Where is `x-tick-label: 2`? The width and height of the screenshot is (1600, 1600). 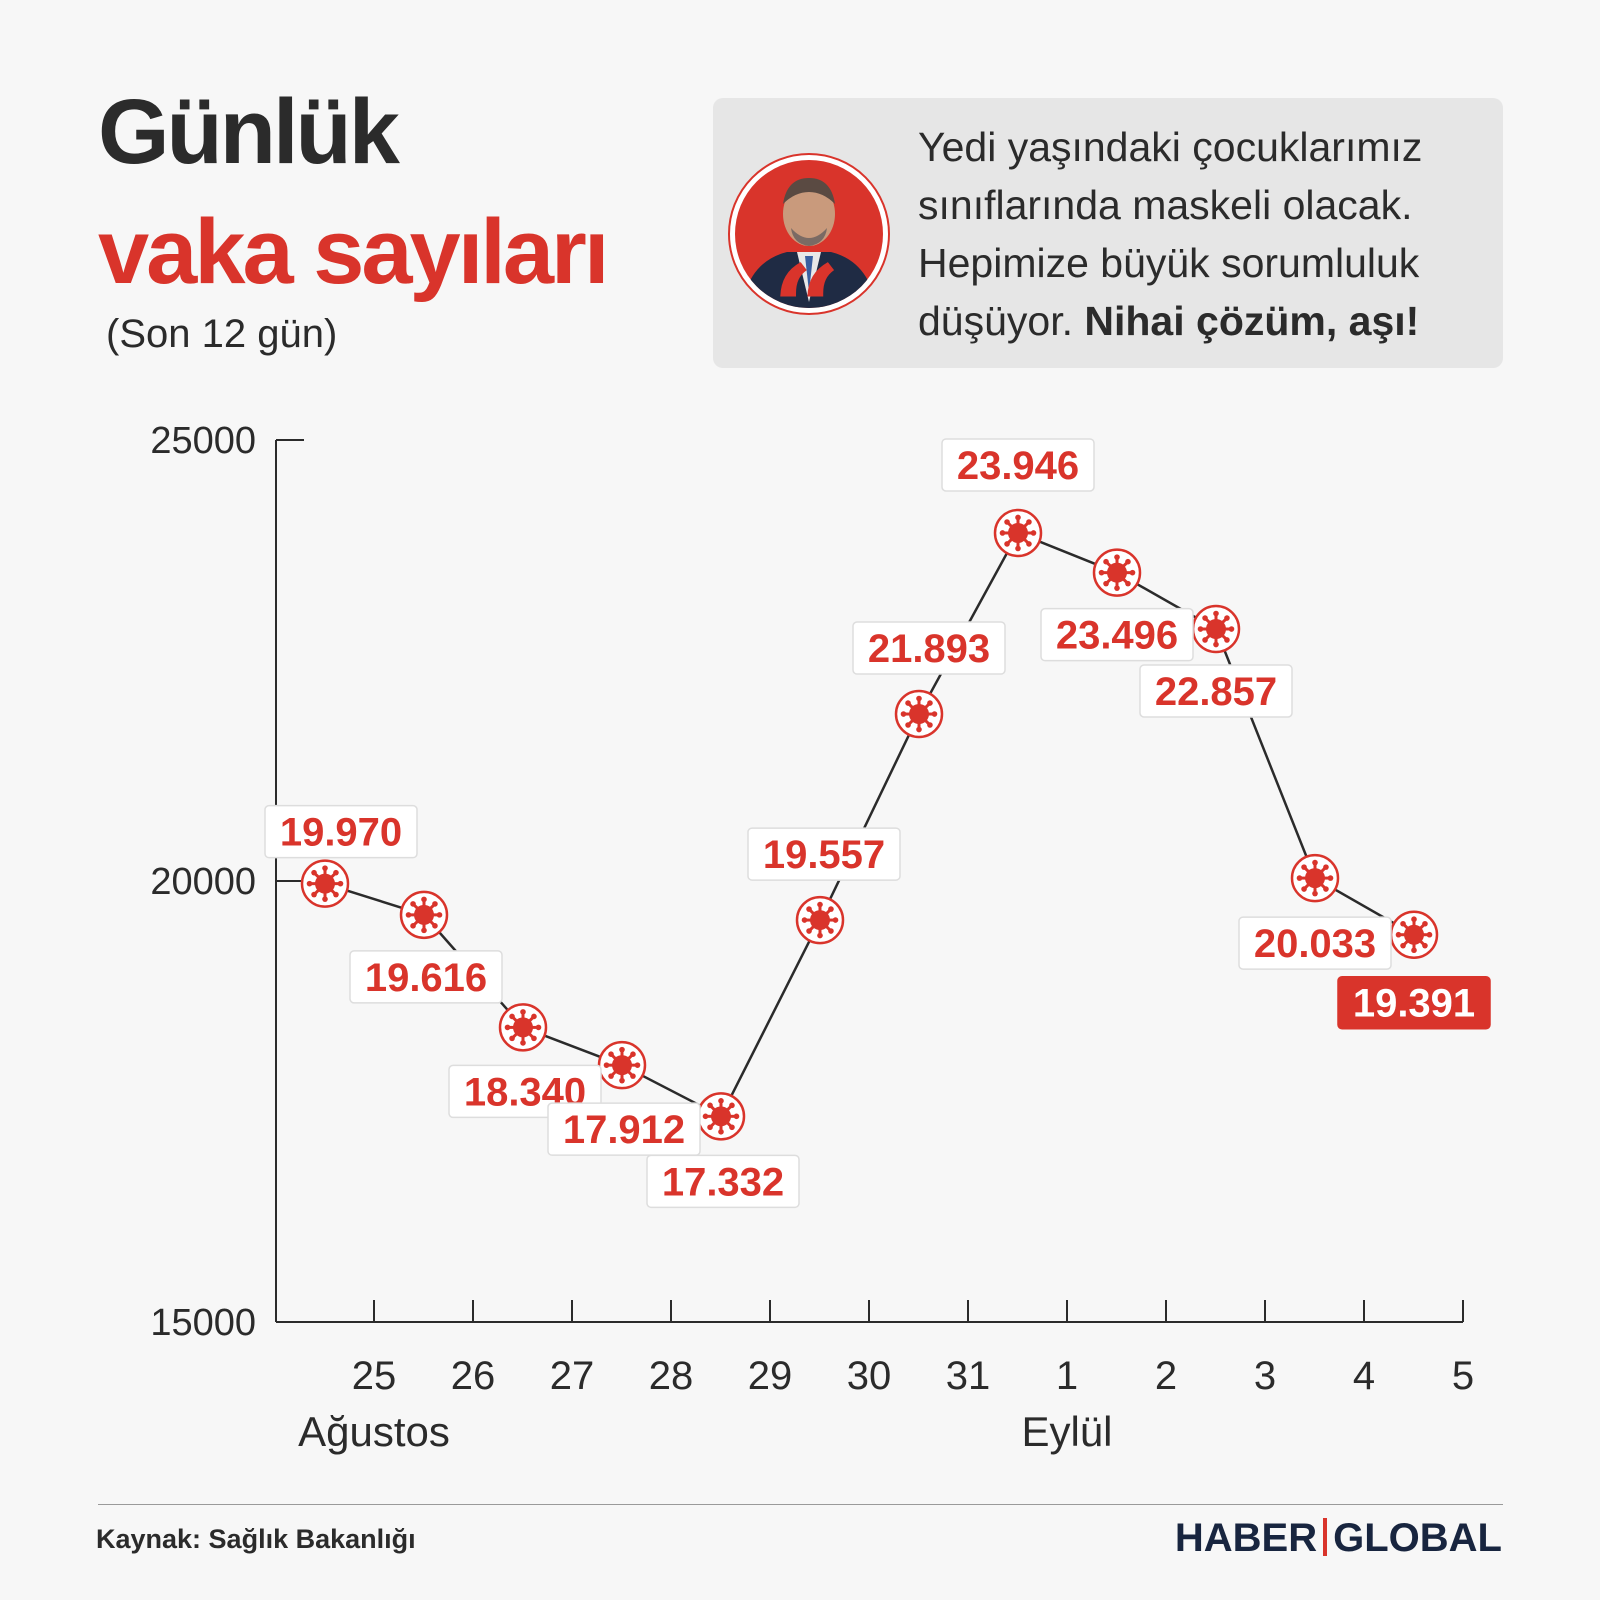 x-tick-label: 2 is located at coordinates (1166, 1376).